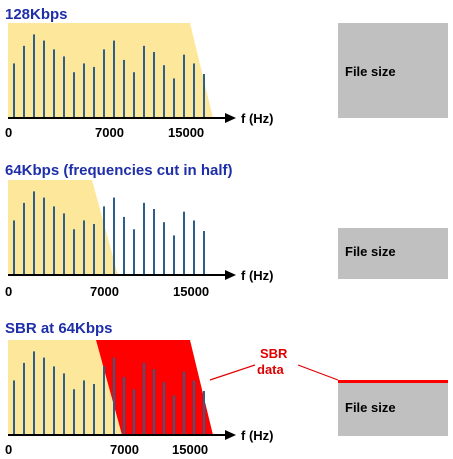  I want to click on sbr-pointer-left, so click(232, 372).